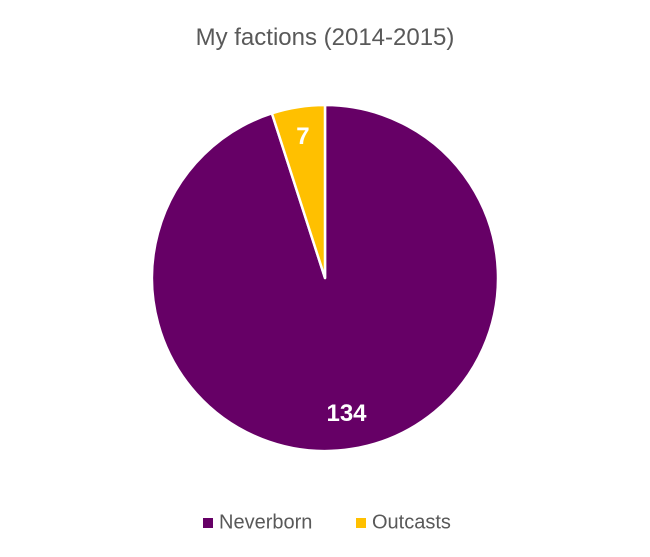 The image size is (650, 557). I want to click on legend: Neverborn Outcasts, so click(327, 522).